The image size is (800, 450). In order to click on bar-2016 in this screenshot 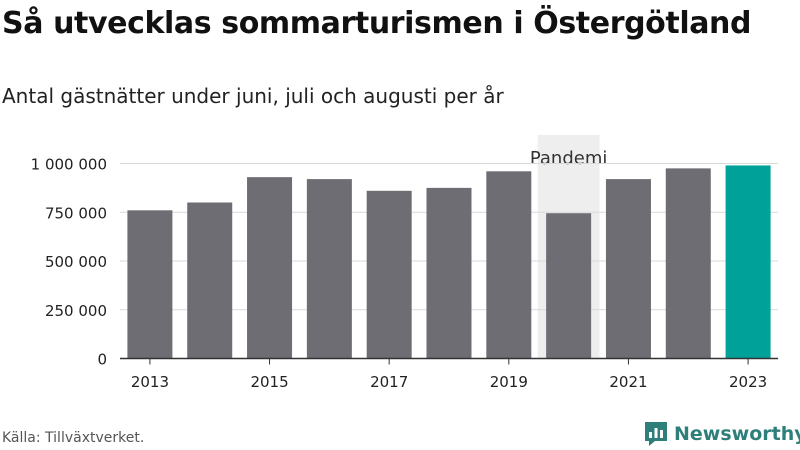, I will do `click(329, 269)`.